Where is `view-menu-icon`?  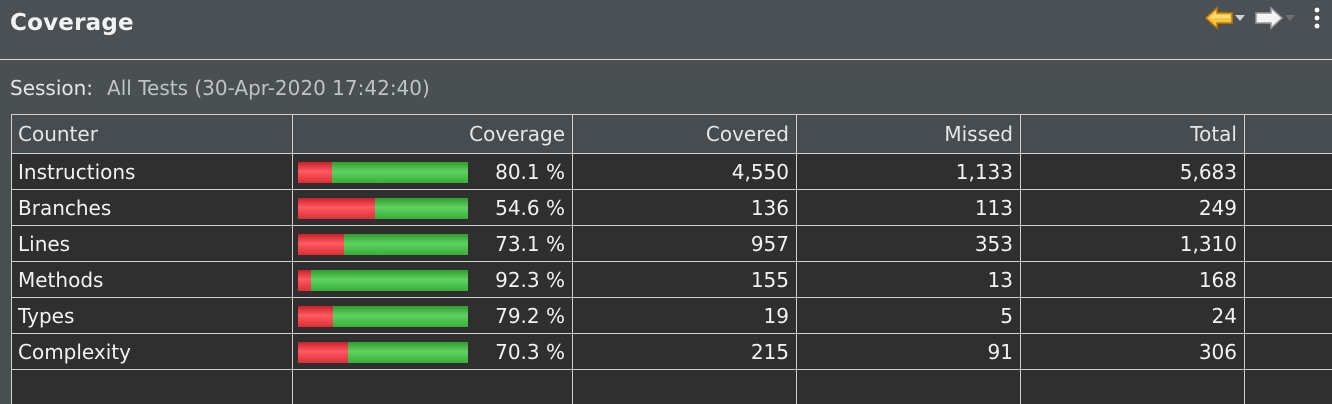 view-menu-icon is located at coordinates (1317, 18).